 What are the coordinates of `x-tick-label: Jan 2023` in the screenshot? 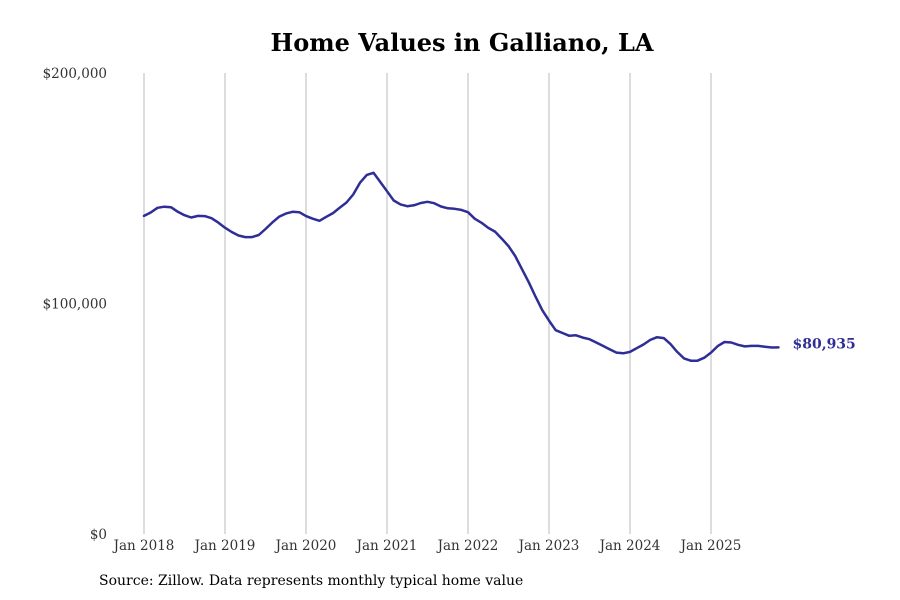 It's located at (548, 546).